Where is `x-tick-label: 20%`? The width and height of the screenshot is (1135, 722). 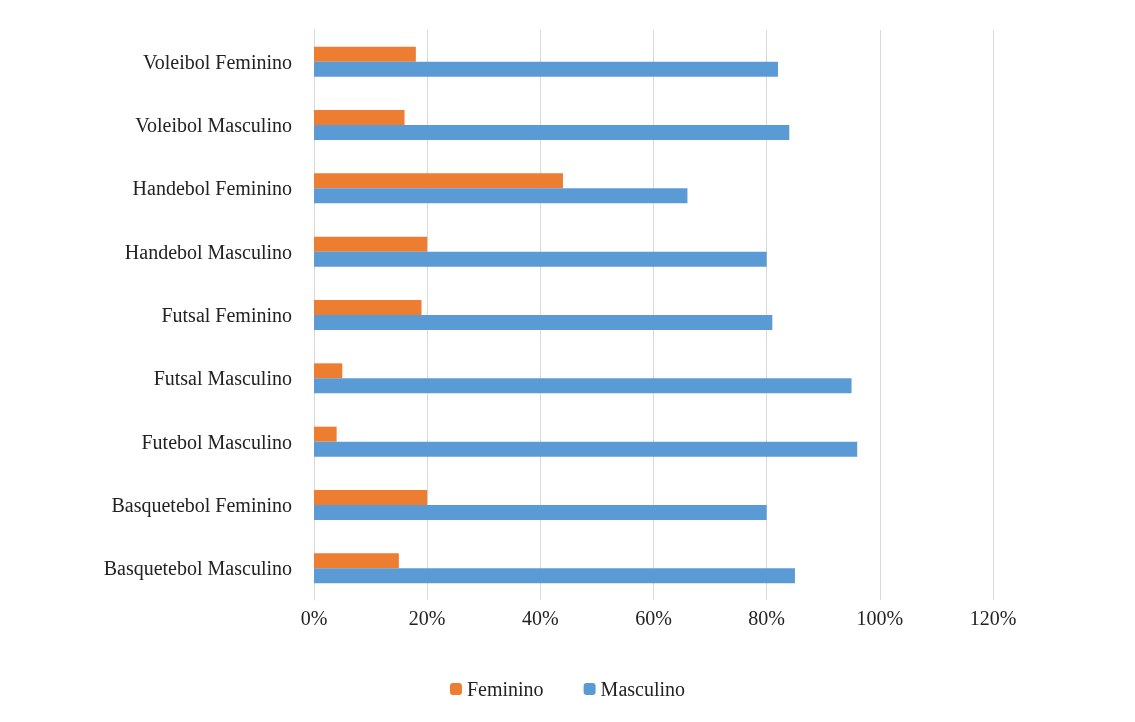
x-tick-label: 20% is located at coordinates (427, 618).